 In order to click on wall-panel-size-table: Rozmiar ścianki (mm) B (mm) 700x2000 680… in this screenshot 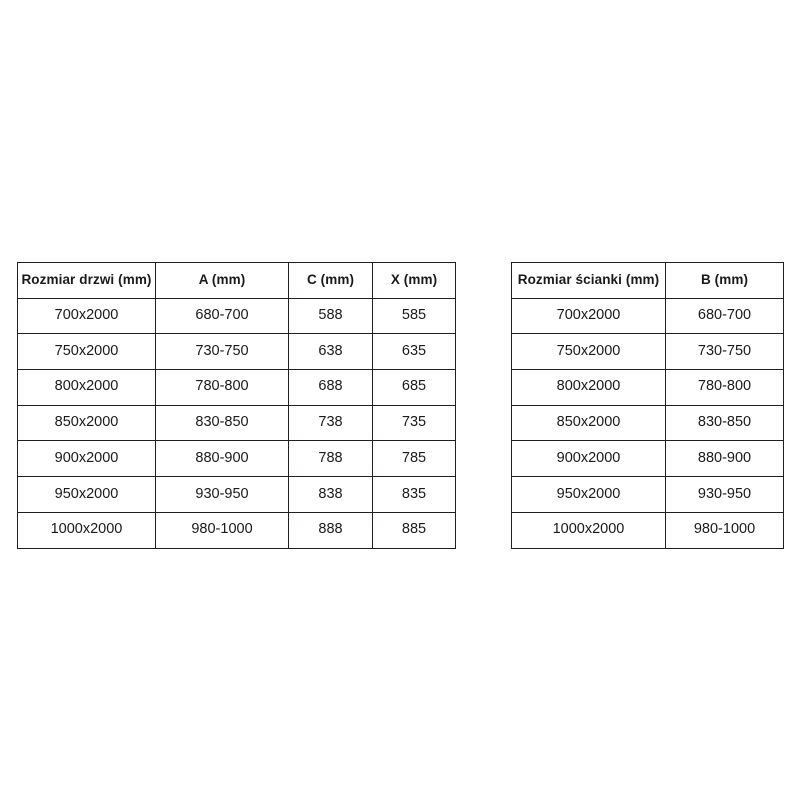, I will do `click(647, 405)`.